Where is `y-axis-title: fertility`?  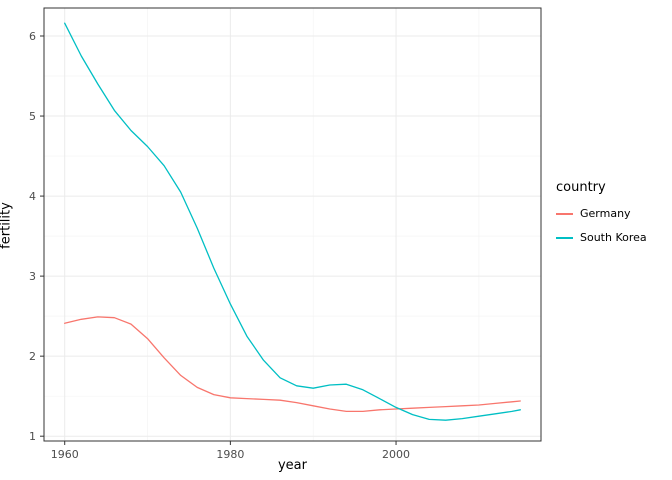
y-axis-title: fertility is located at coordinates (7, 225).